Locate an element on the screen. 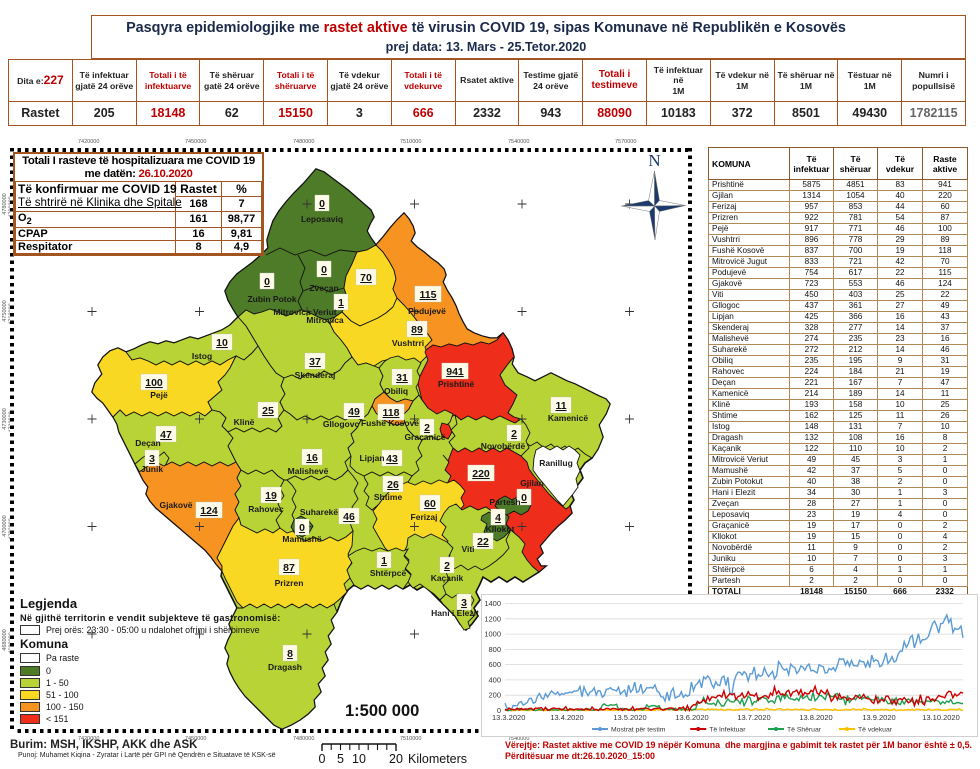 The image size is (980, 769). svg-text: Shtime is located at coordinates (388, 497).